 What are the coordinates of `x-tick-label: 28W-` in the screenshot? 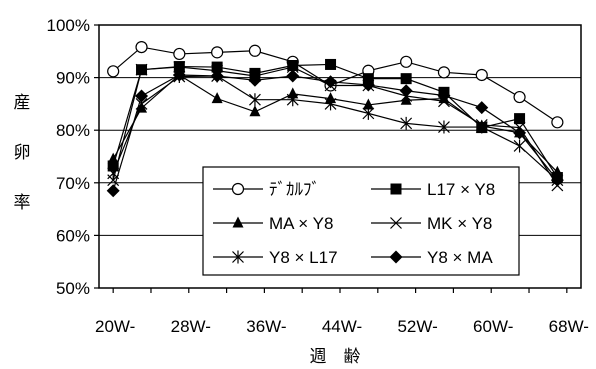 It's located at (191, 326).